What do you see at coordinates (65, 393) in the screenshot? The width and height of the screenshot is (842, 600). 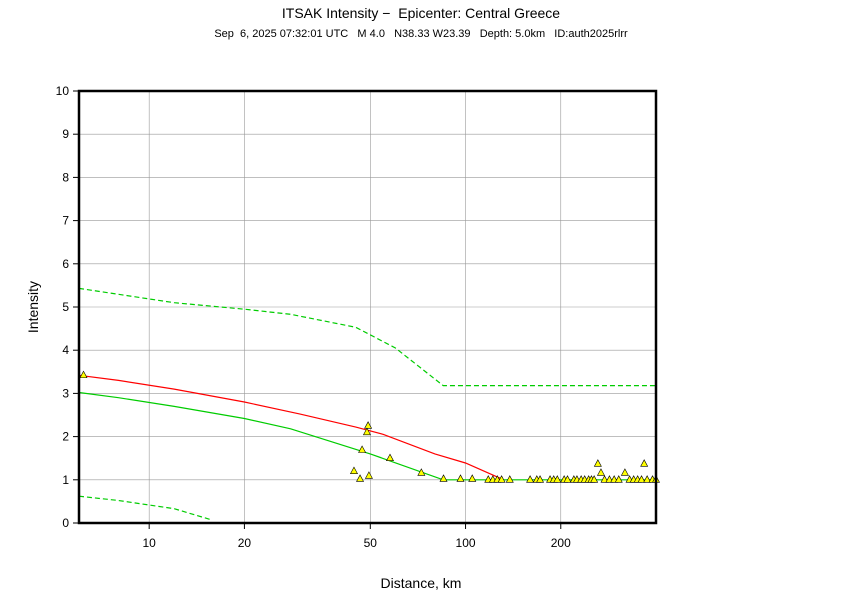 I see `y-tick-label: 3` at bounding box center [65, 393].